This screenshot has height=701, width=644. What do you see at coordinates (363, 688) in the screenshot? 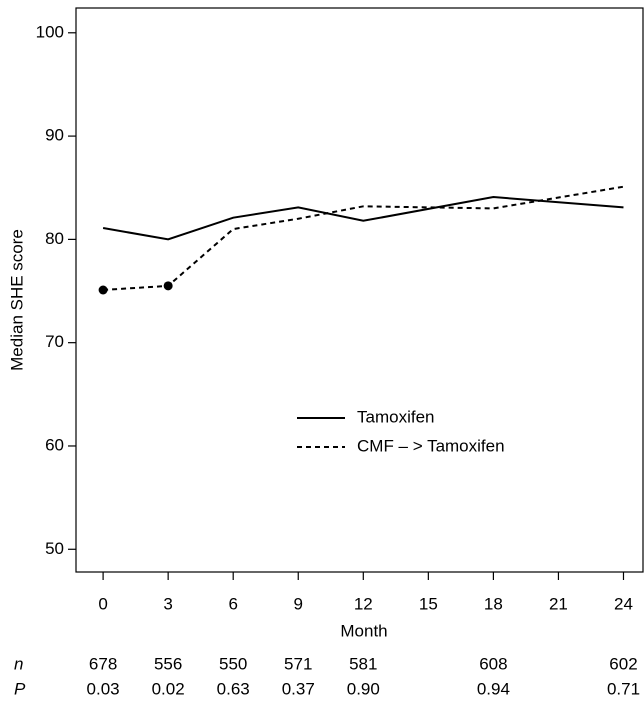
I see `p-value: 0.90` at bounding box center [363, 688].